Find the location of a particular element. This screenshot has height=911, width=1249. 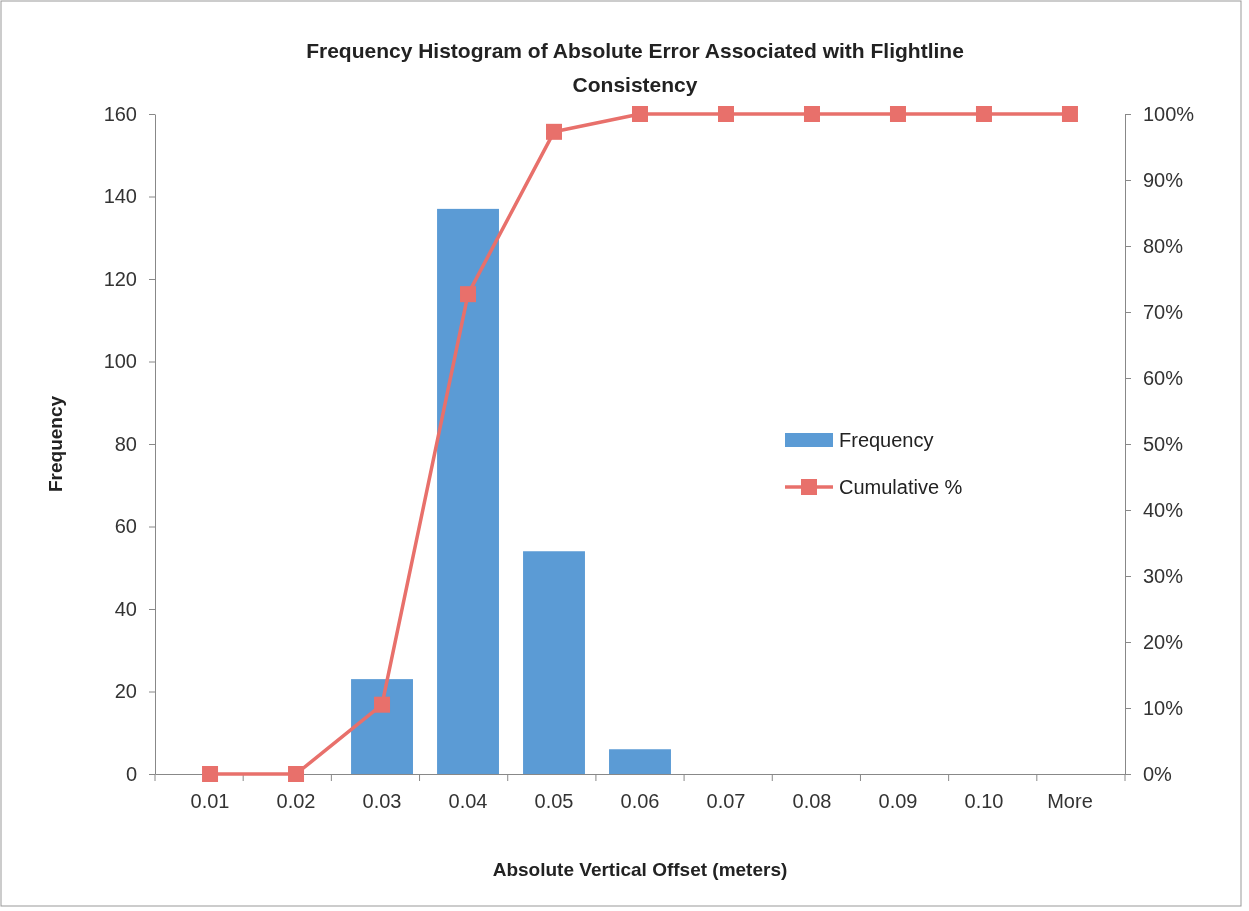

legend-label: Frequency is located at coordinates (886, 440).